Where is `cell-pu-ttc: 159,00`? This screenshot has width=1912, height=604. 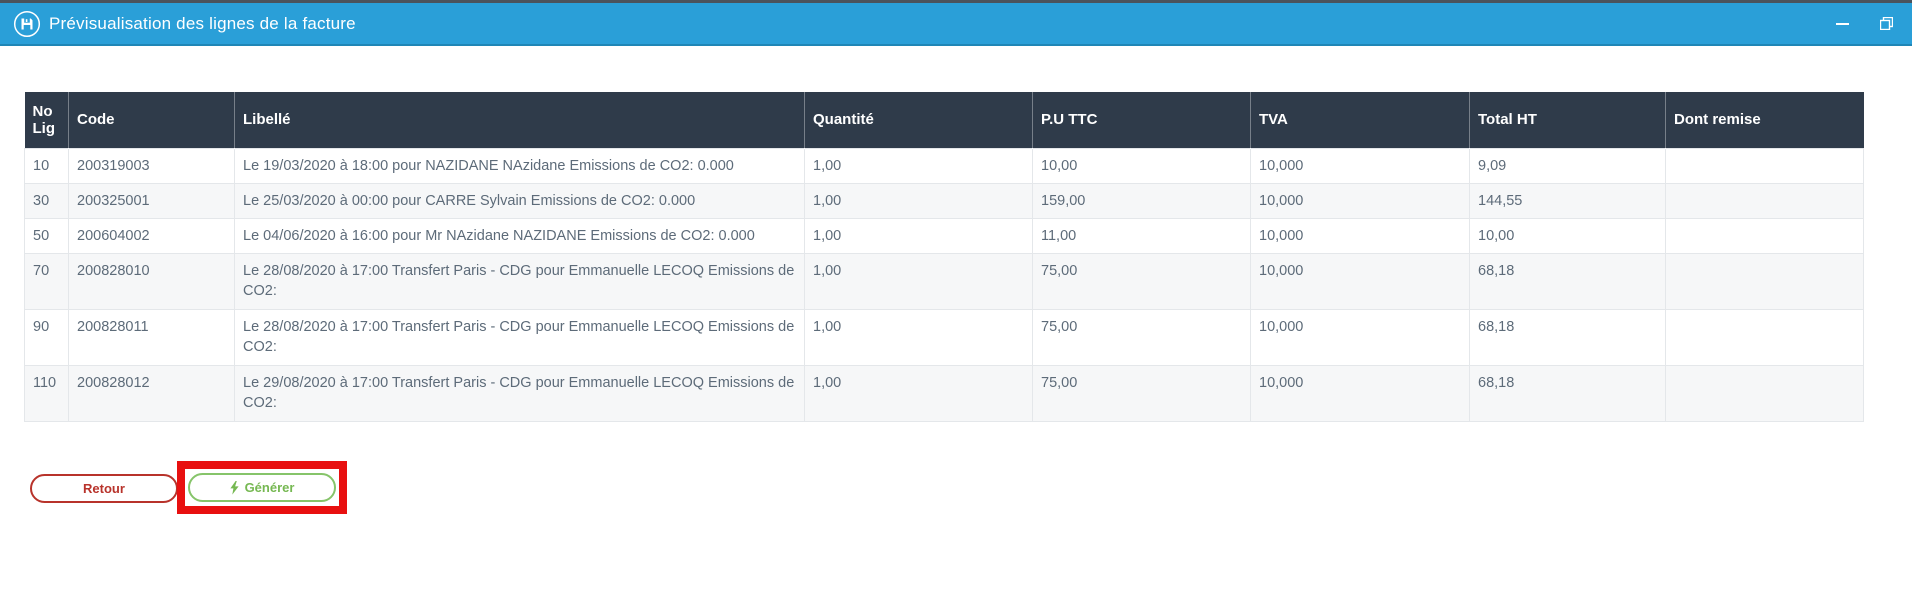
cell-pu-ttc: 159,00 is located at coordinates (1141, 200).